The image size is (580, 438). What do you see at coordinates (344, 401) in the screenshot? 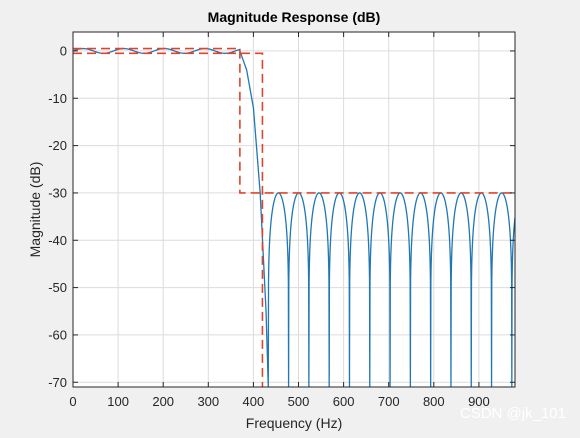
I see `x-tick-label: 600` at bounding box center [344, 401].